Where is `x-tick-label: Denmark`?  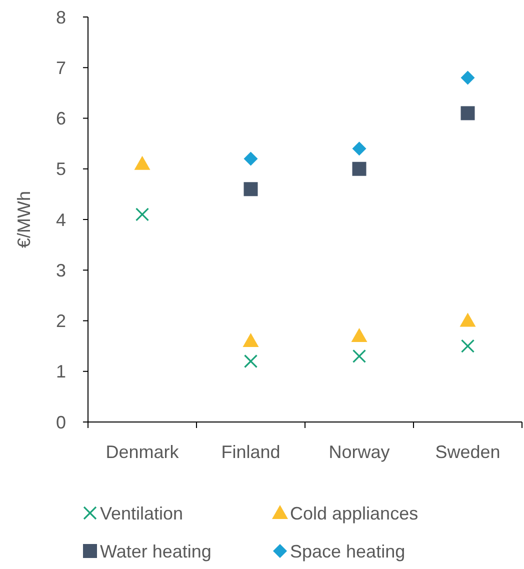
x-tick-label: Denmark is located at coordinates (143, 452).